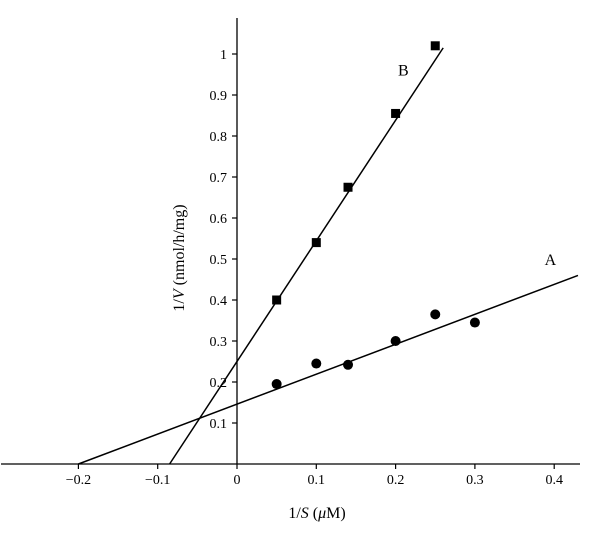 The height and width of the screenshot is (541, 600). What do you see at coordinates (336, 513) in the screenshot?
I see `x-axis-title-unit-rest: M)` at bounding box center [336, 513].